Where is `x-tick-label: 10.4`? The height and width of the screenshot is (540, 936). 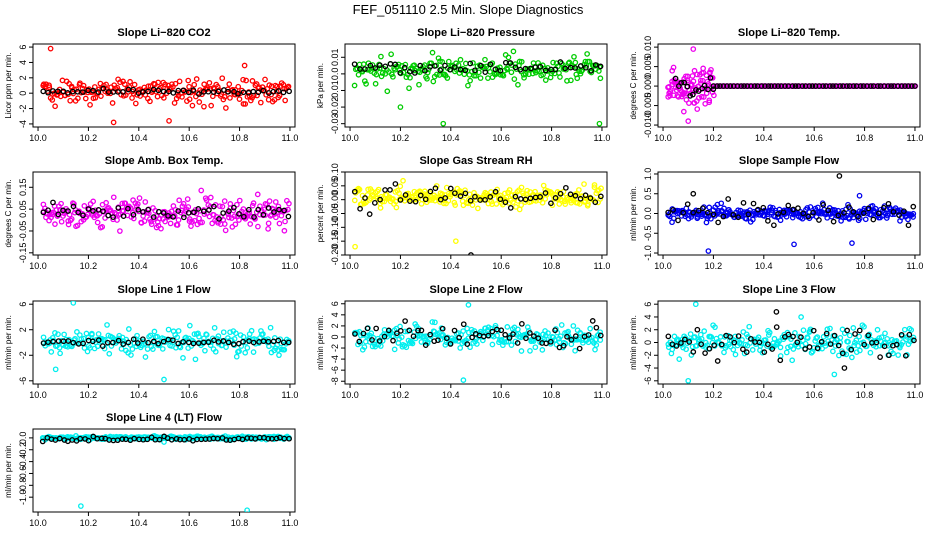
x-tick-label: 10.4 is located at coordinates (139, 138).